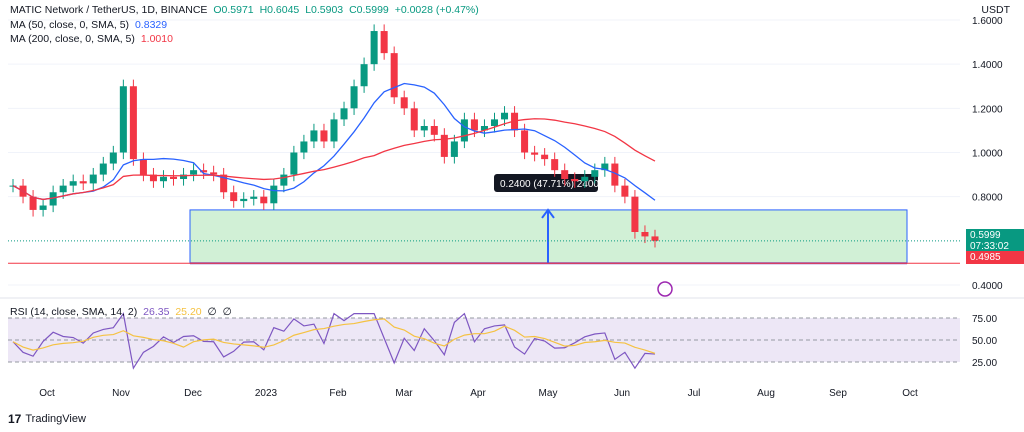  Describe the element at coordinates (995, 257) in the screenshot. I see `low-price-tag: 0.4985` at that location.